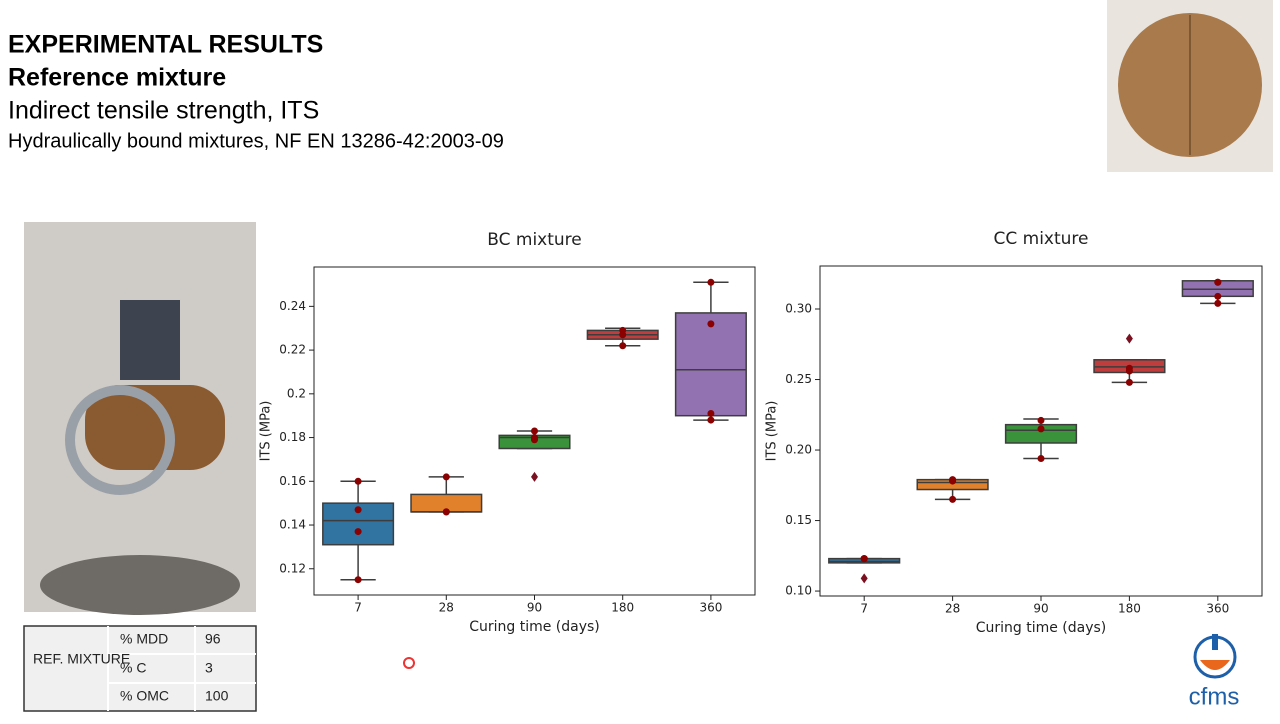 The height and width of the screenshot is (724, 1280). Describe the element at coordinates (798, 591) in the screenshot. I see `y-tick-label: 0.10` at that location.